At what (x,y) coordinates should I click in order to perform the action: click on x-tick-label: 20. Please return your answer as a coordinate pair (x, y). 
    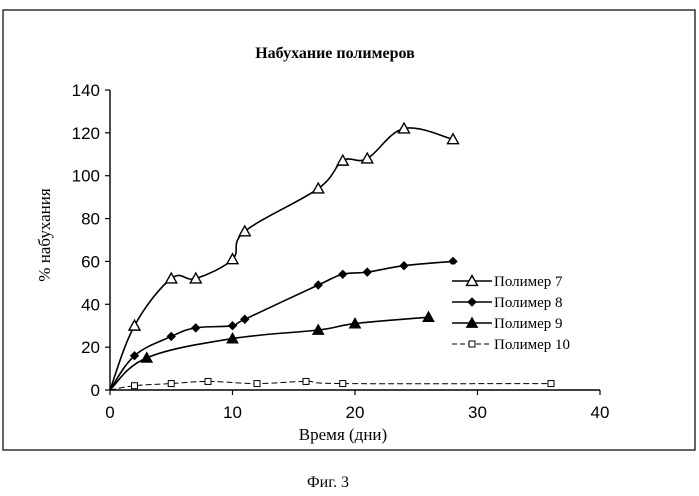
    Looking at the image, I should click on (355, 412).